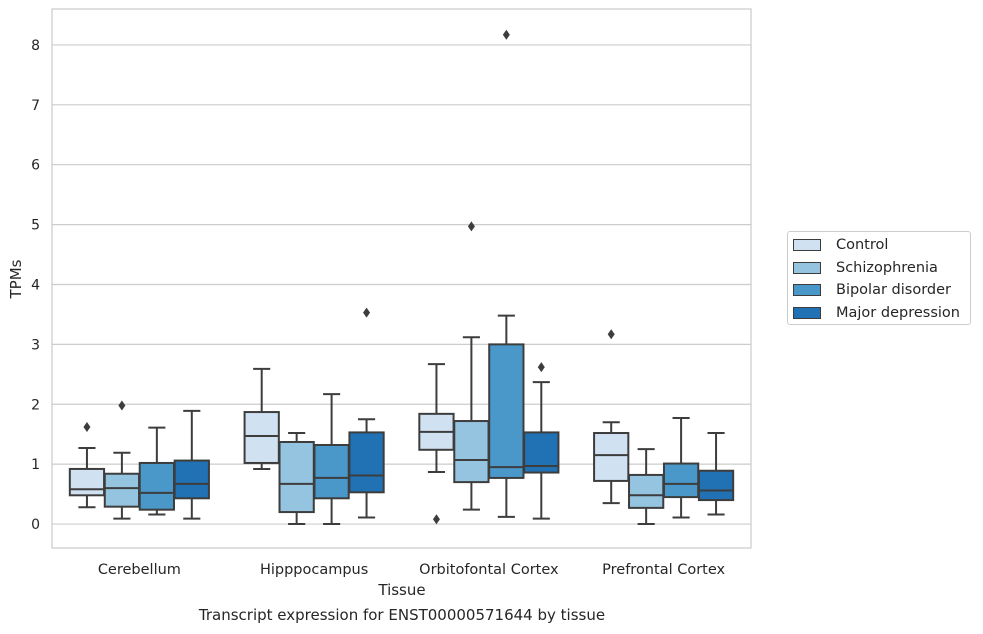  Describe the element at coordinates (887, 267) in the screenshot. I see `legend-label: Schizophrenia` at that location.